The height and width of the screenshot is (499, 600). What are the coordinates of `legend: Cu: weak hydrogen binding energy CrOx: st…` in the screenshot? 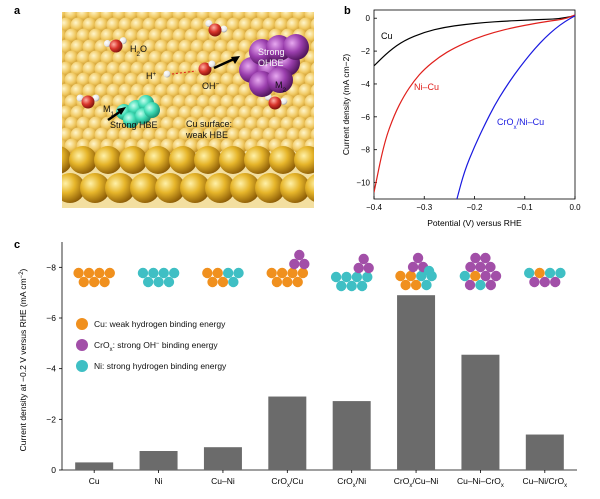 It's located at (151, 345).